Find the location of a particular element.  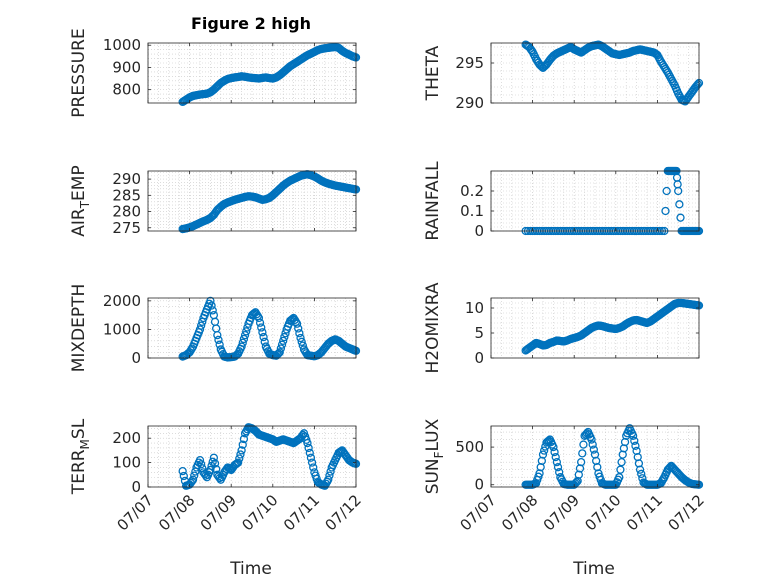

x-tick-label: 07/07 is located at coordinates (478, 512).